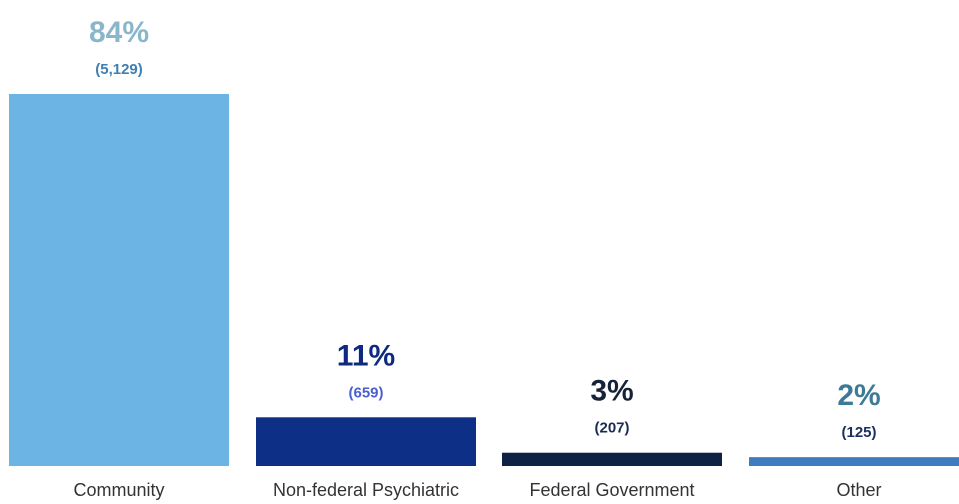  What do you see at coordinates (119, 32) in the screenshot?
I see `percent-label-0: 84%` at bounding box center [119, 32].